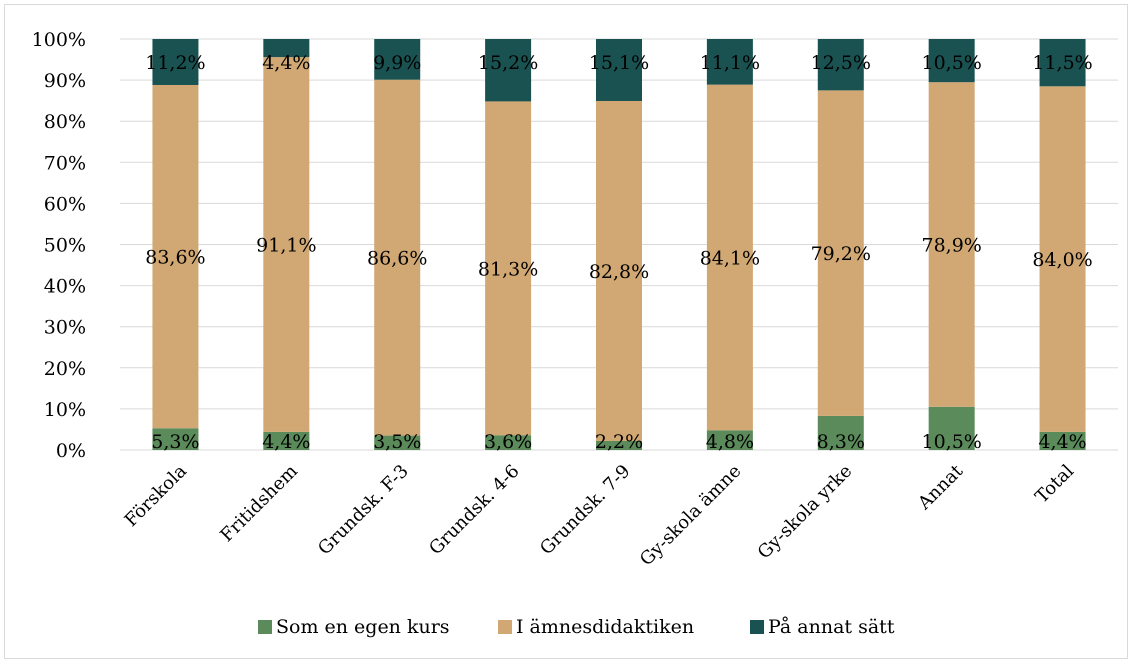 This screenshot has width=1134, height=664. I want to click on data-label: 11,2%, so click(175, 63).